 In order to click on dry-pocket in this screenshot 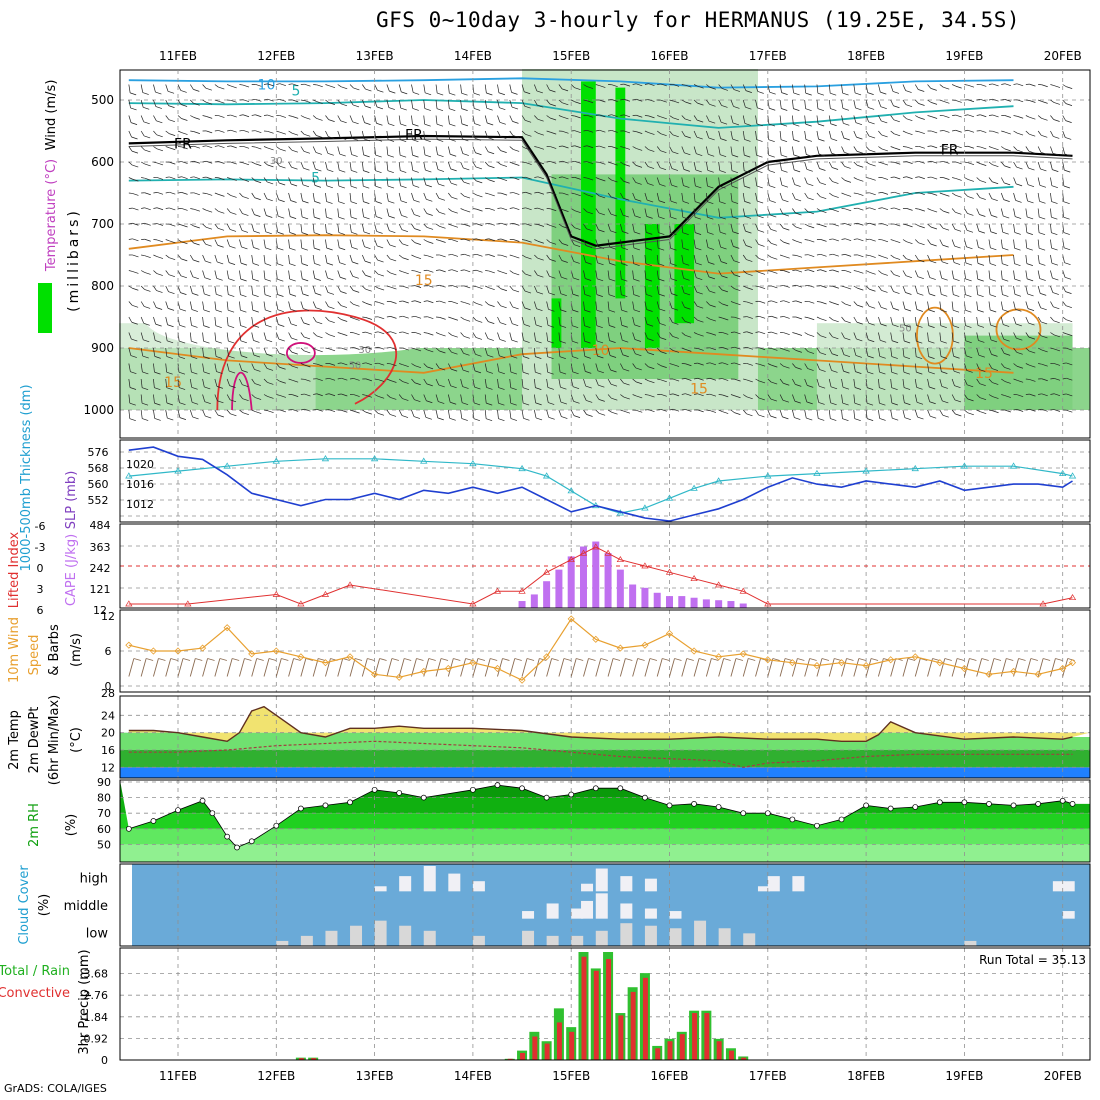, I will do `click(315, 320)`.